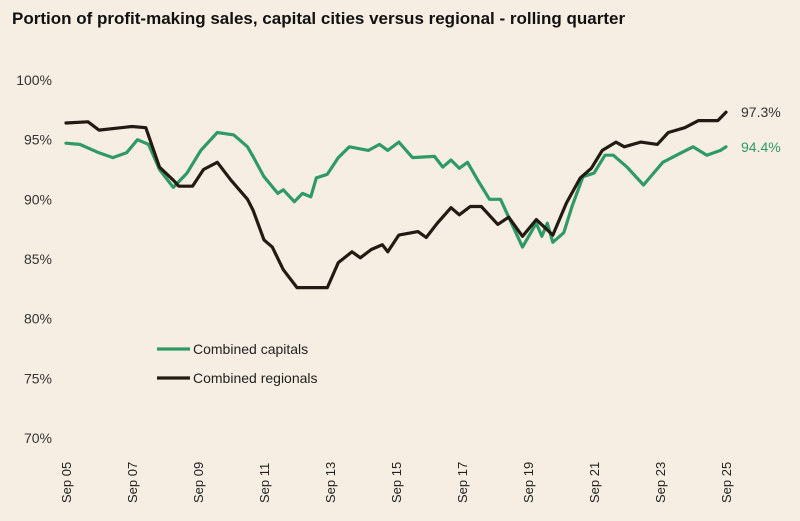 Image resolution: width=800 pixels, height=521 pixels. I want to click on y-tick-label: 75%, so click(38, 378).